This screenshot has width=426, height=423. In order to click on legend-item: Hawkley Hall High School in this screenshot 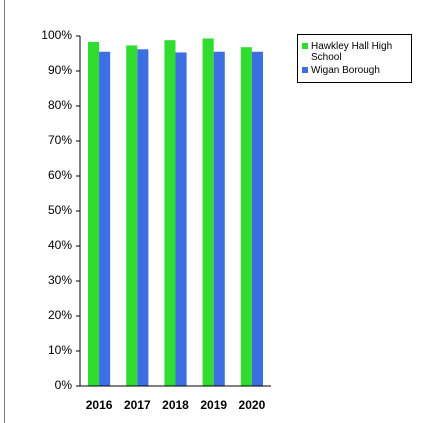, I will do `click(355, 52)`.